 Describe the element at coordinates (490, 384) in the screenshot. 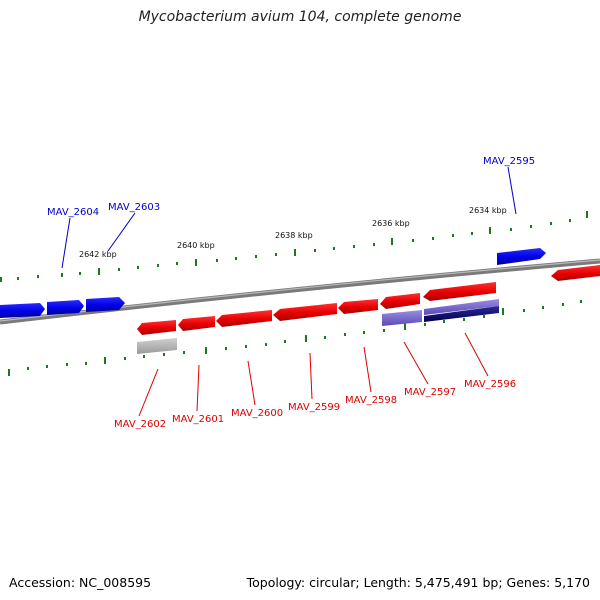

I see `gene-label-MAV_2596: MAV_2596` at that location.